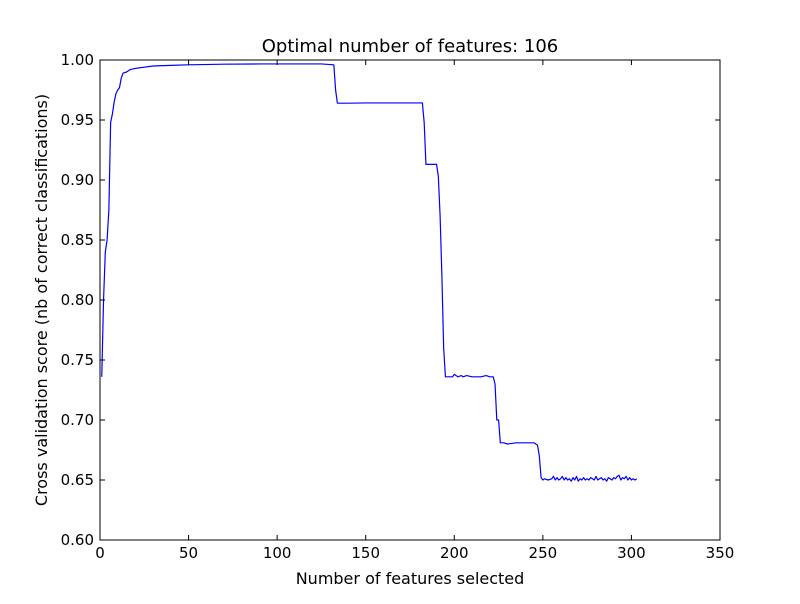 The height and width of the screenshot is (604, 800). Describe the element at coordinates (631, 553) in the screenshot. I see `x-tick-label: 300` at that location.